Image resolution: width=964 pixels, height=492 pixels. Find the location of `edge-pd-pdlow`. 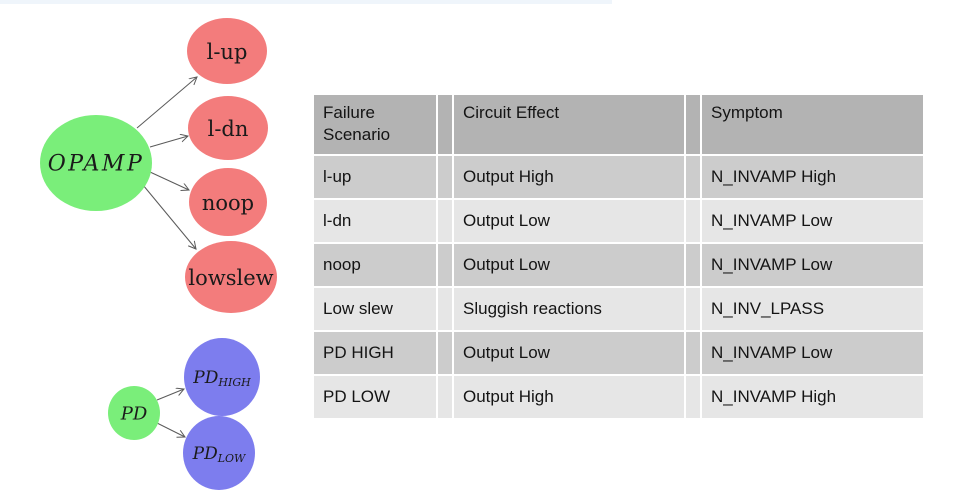

edge-pd-pdlow is located at coordinates (170, 429).